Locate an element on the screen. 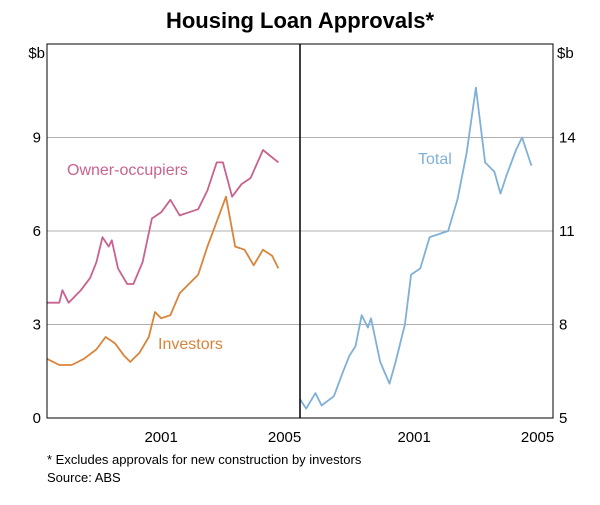 The width and height of the screenshot is (600, 505). y-tick-label: 11 is located at coordinates (567, 231).